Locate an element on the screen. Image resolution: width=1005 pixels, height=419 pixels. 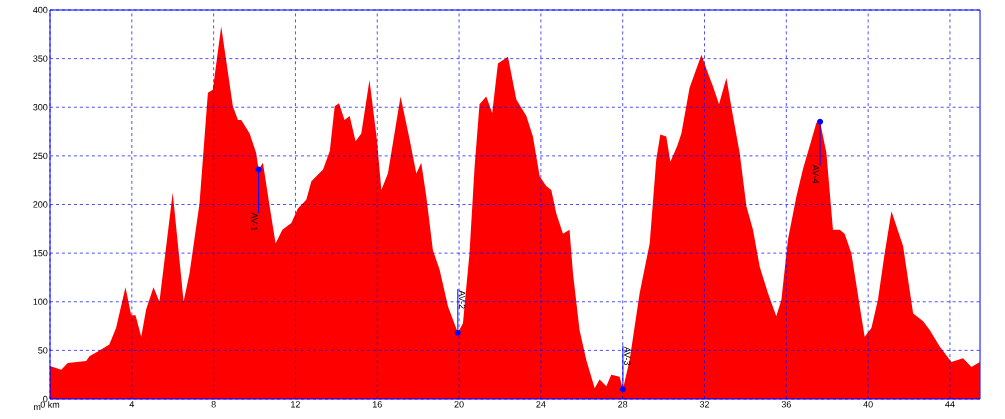
y-tick-label: 50 is located at coordinates (43, 350).